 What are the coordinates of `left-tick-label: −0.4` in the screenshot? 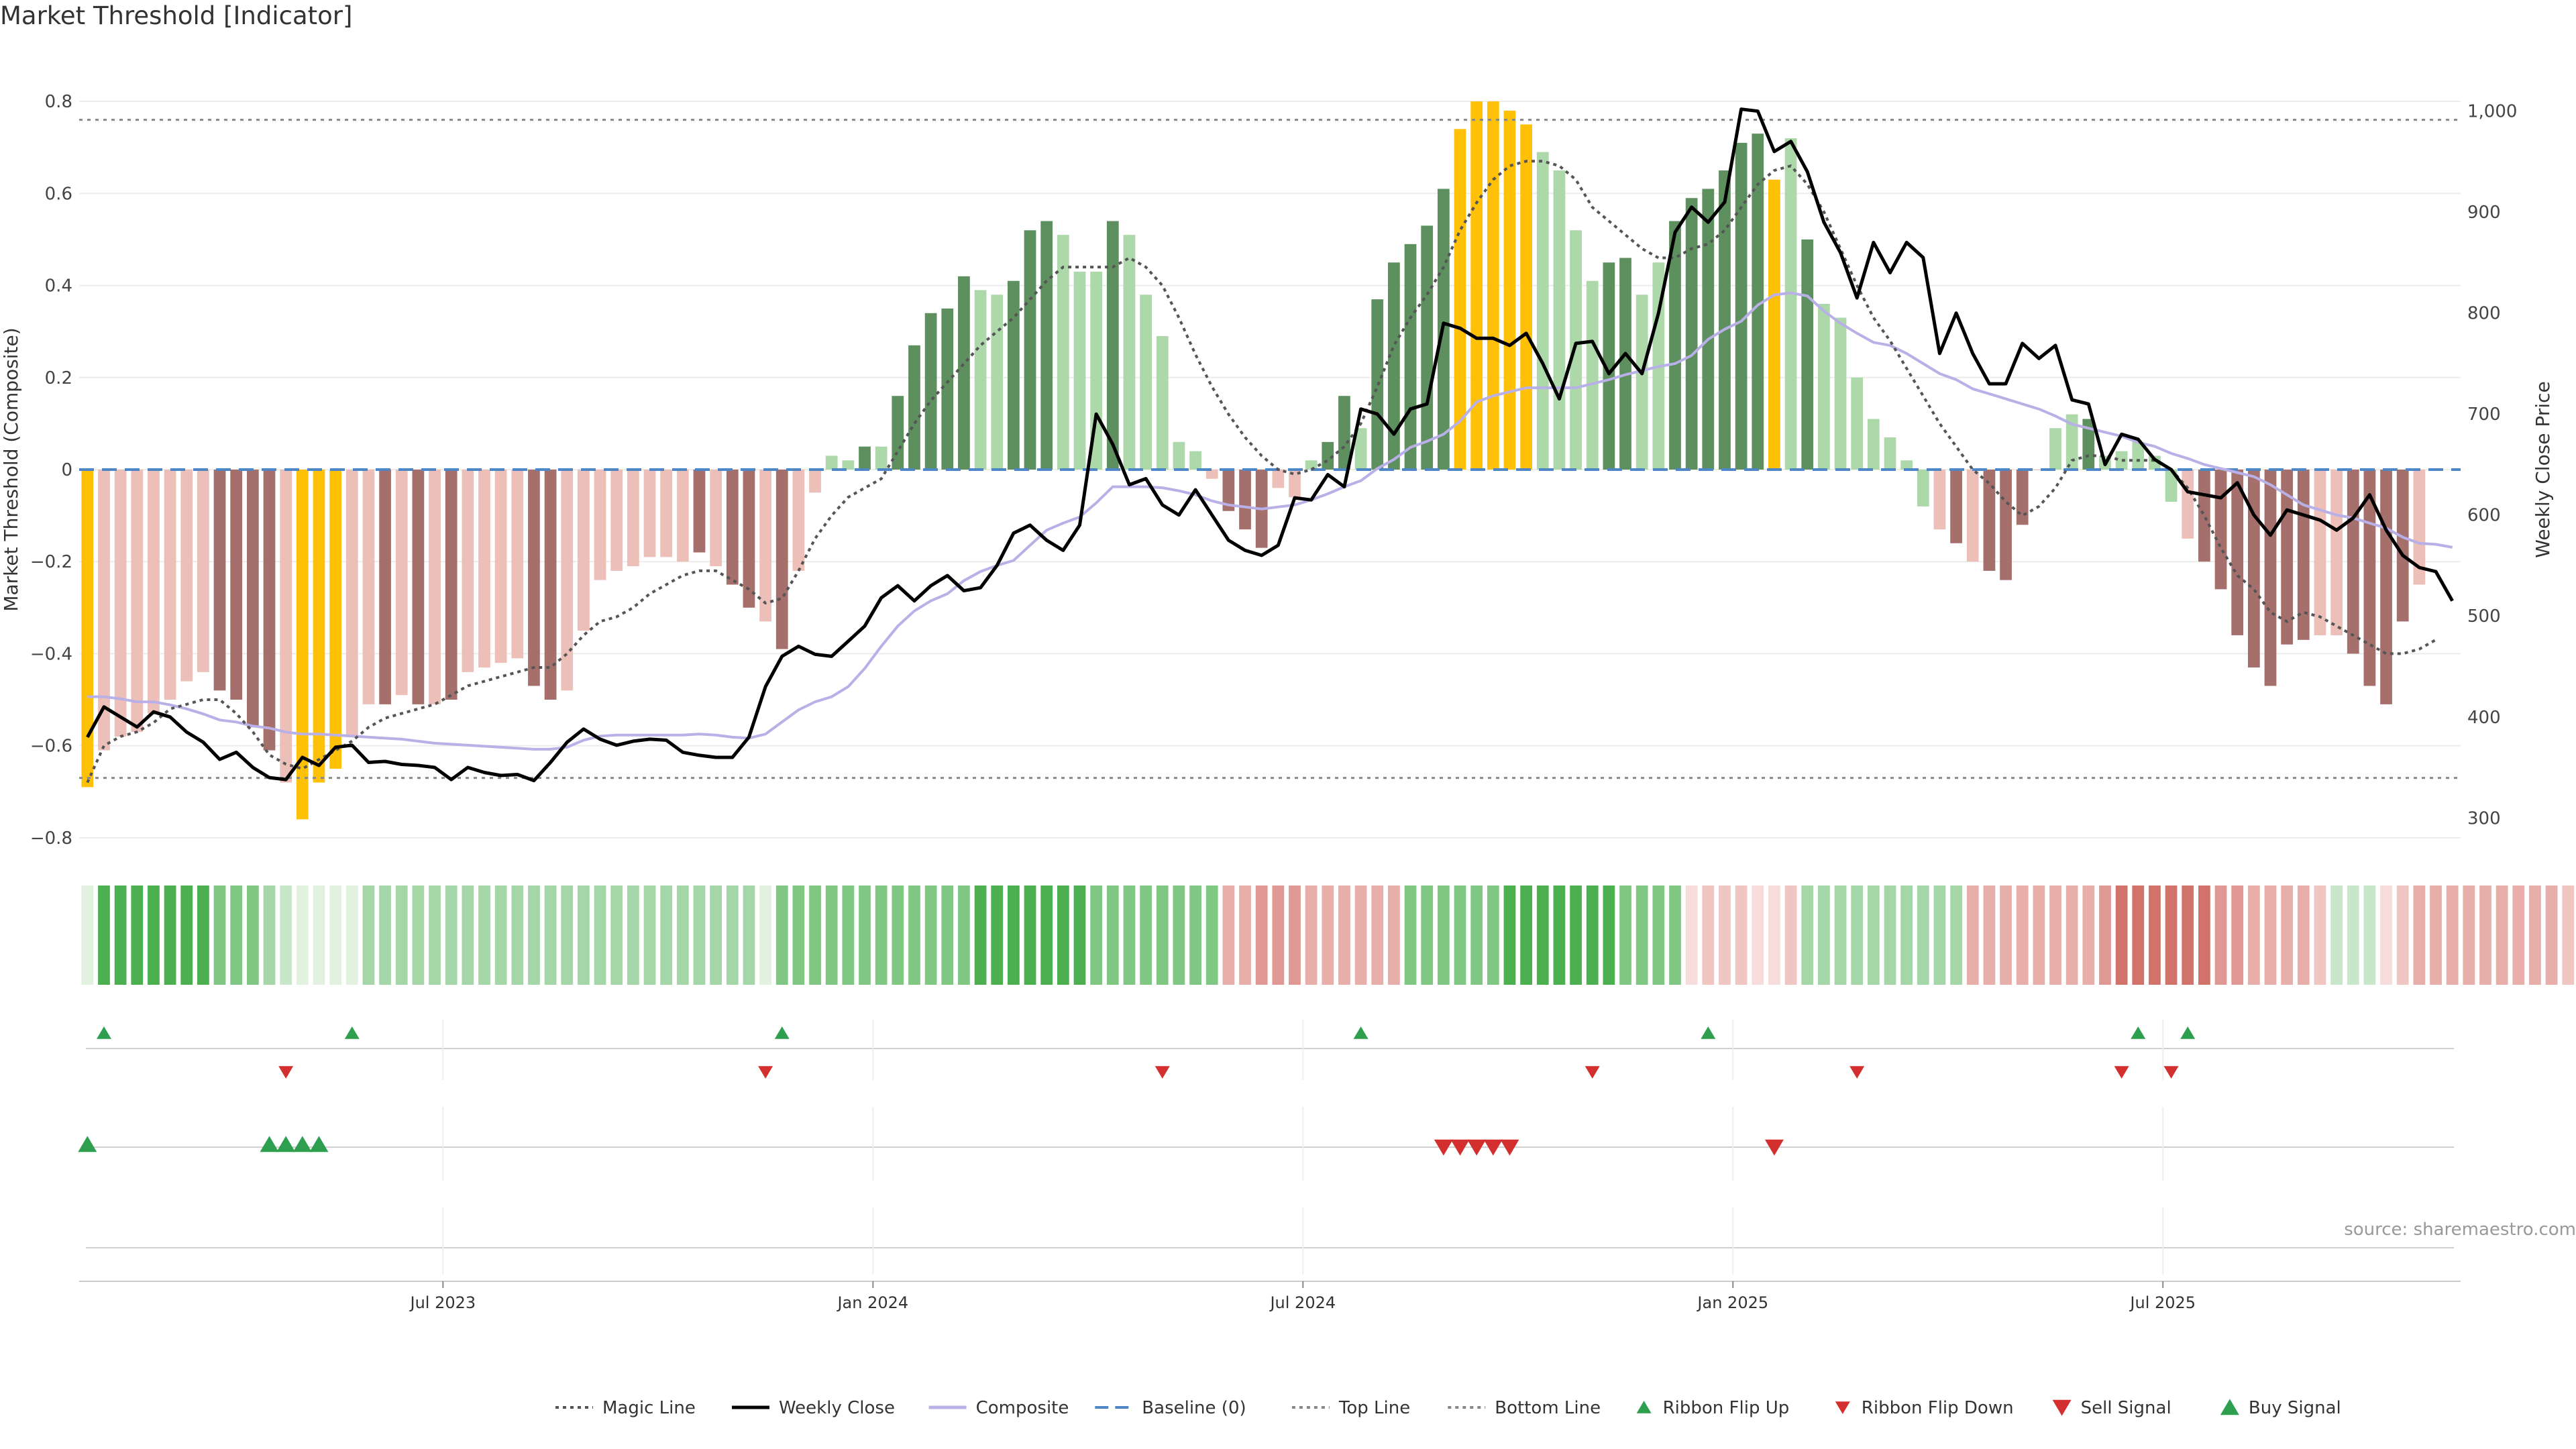 It's located at (51, 654).